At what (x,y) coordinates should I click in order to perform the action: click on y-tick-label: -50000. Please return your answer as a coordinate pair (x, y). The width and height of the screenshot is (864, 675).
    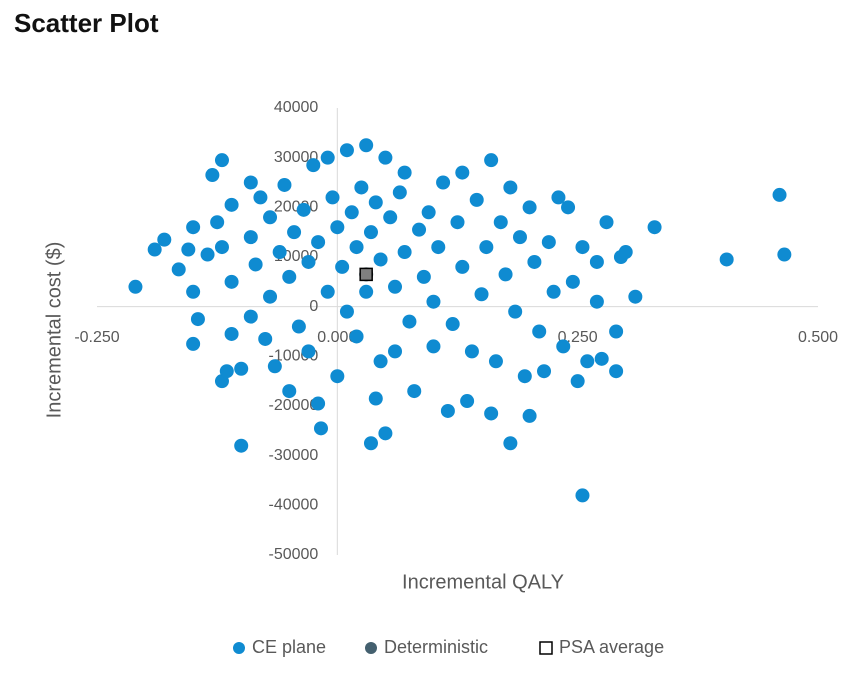
    Looking at the image, I should click on (294, 554).